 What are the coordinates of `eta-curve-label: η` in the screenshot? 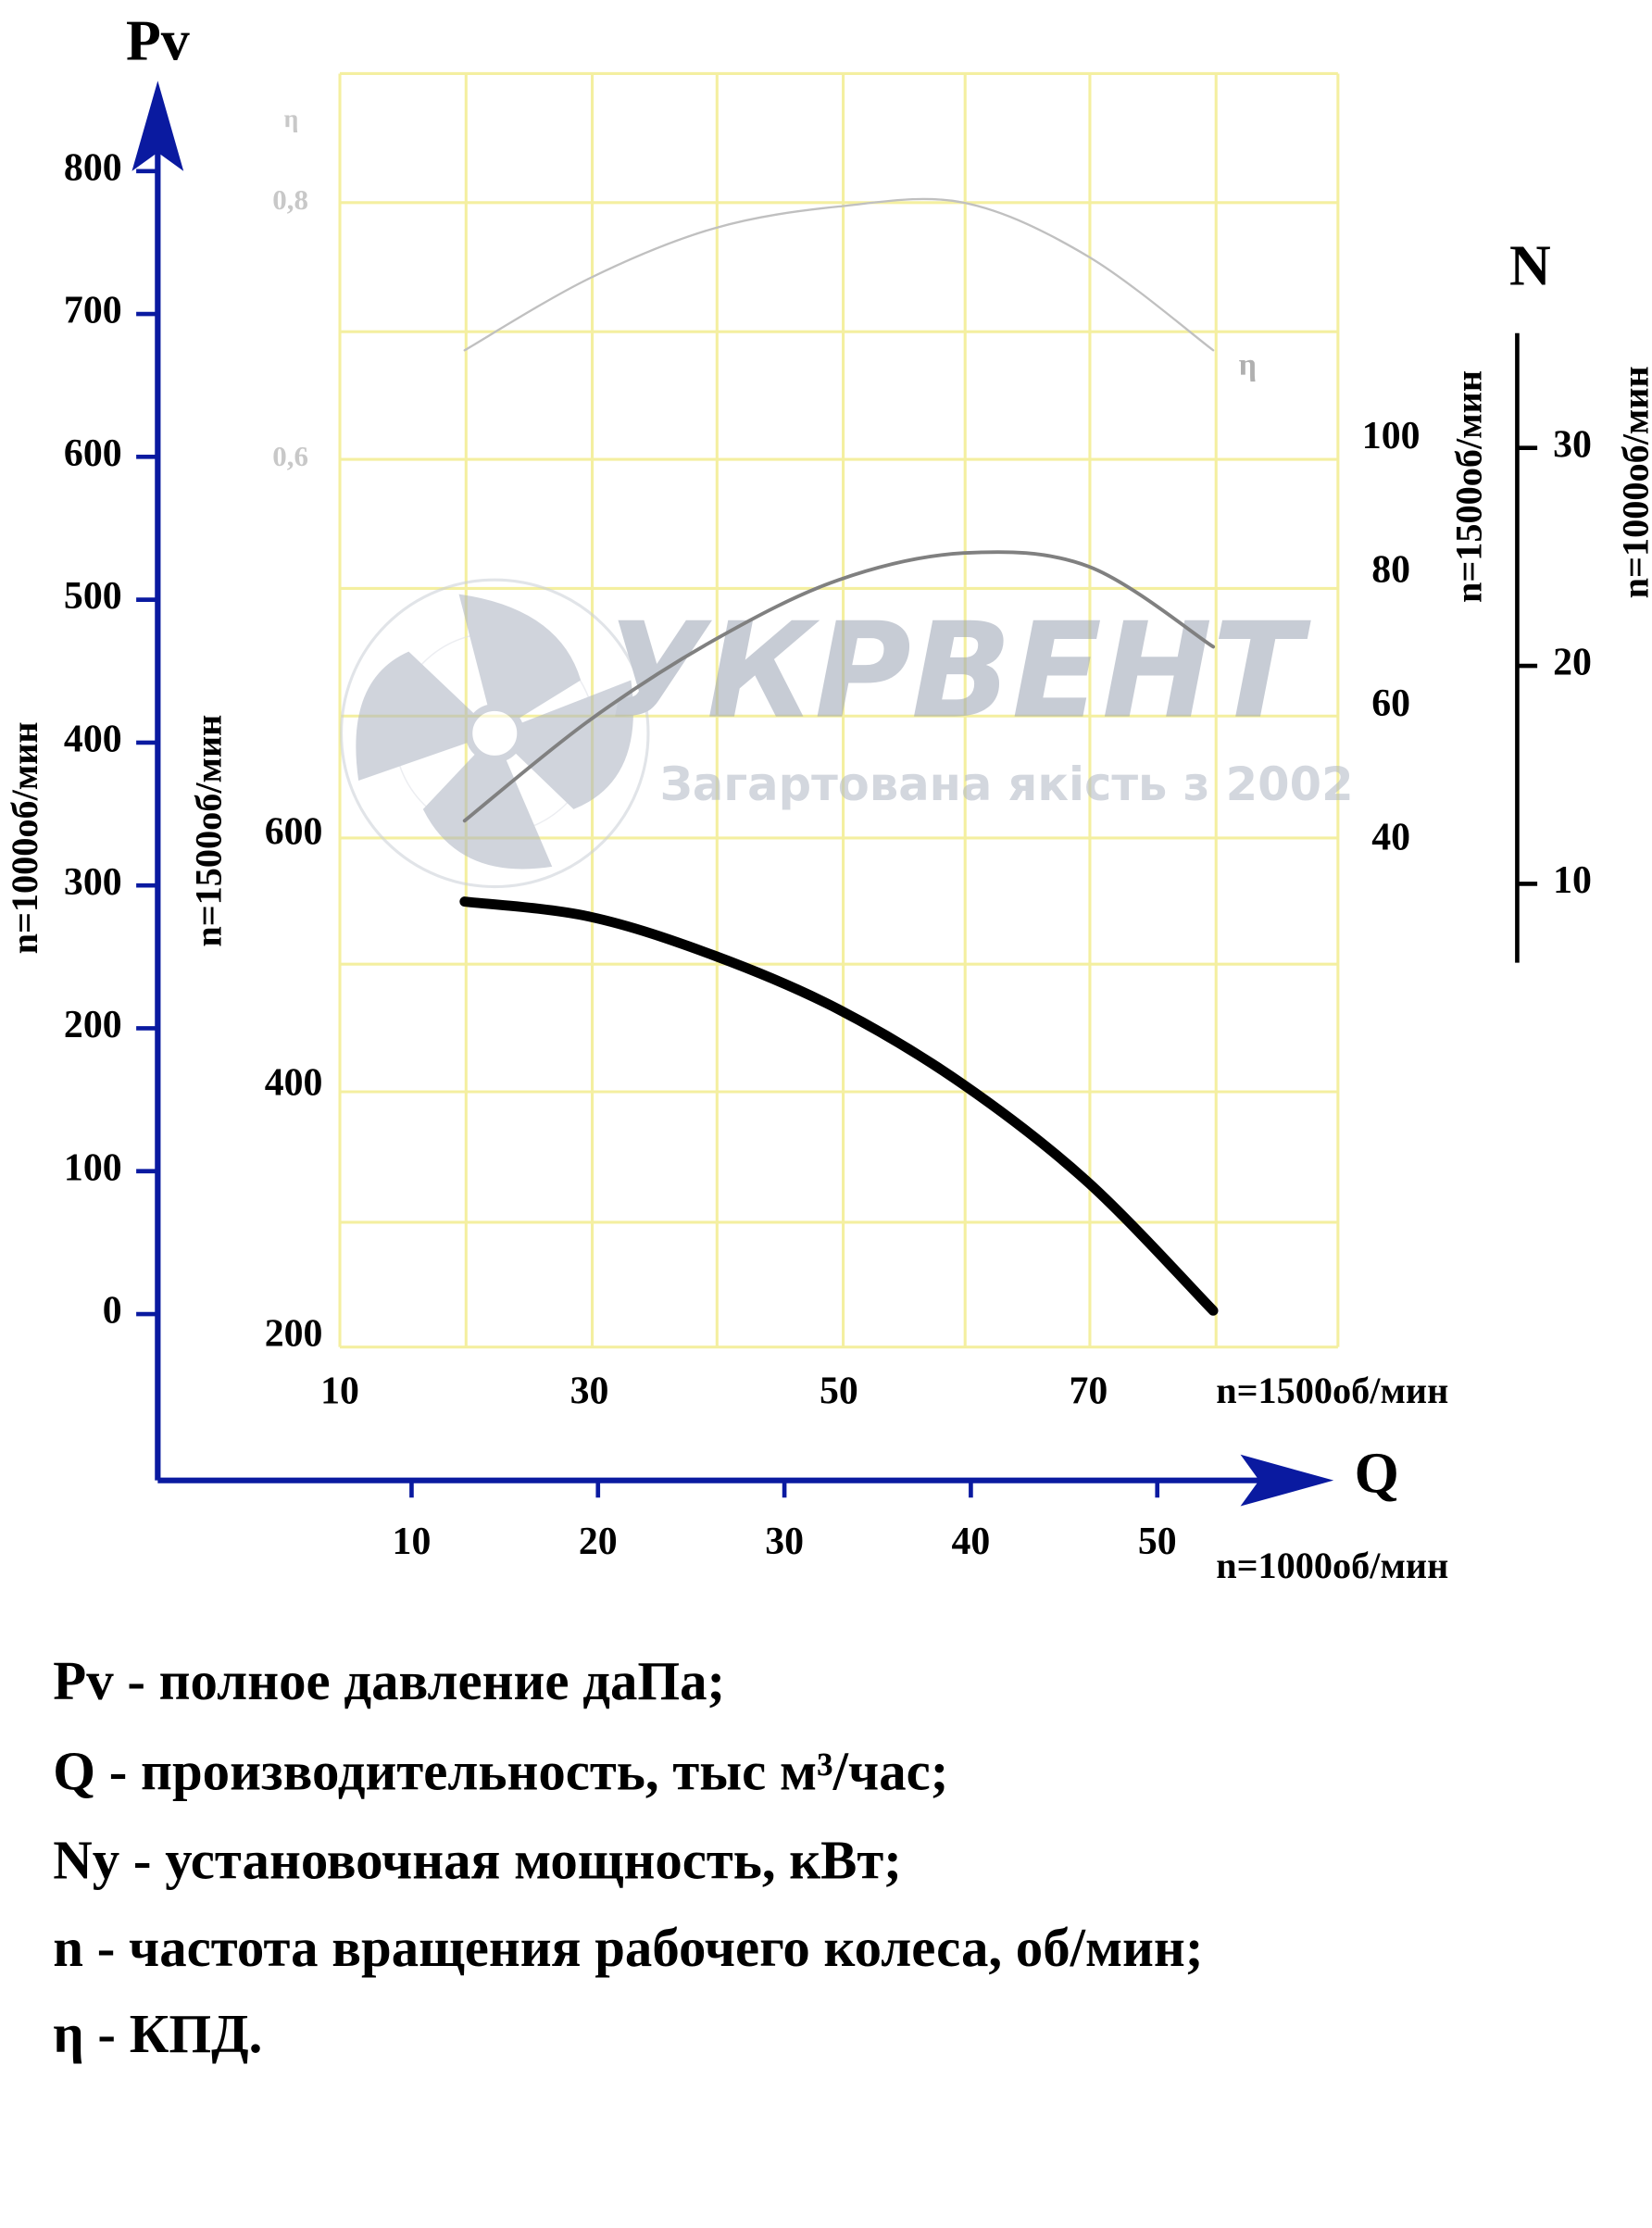 It's located at (1248, 365).